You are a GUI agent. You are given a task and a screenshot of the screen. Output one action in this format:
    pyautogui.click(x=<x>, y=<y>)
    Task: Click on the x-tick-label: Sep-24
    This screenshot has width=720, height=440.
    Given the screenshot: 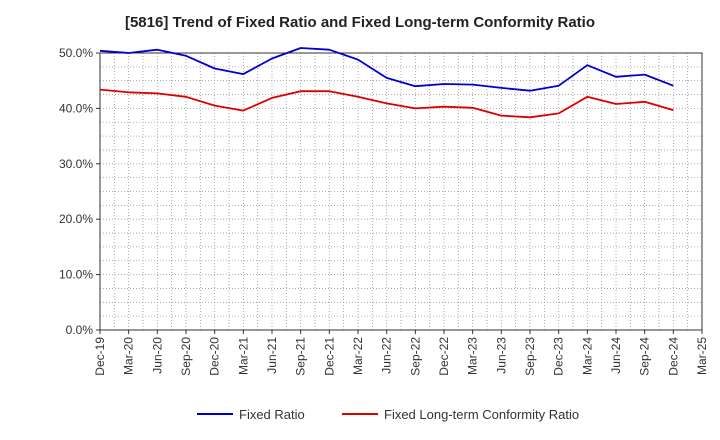 What is the action you would take?
    pyautogui.click(x=645, y=356)
    